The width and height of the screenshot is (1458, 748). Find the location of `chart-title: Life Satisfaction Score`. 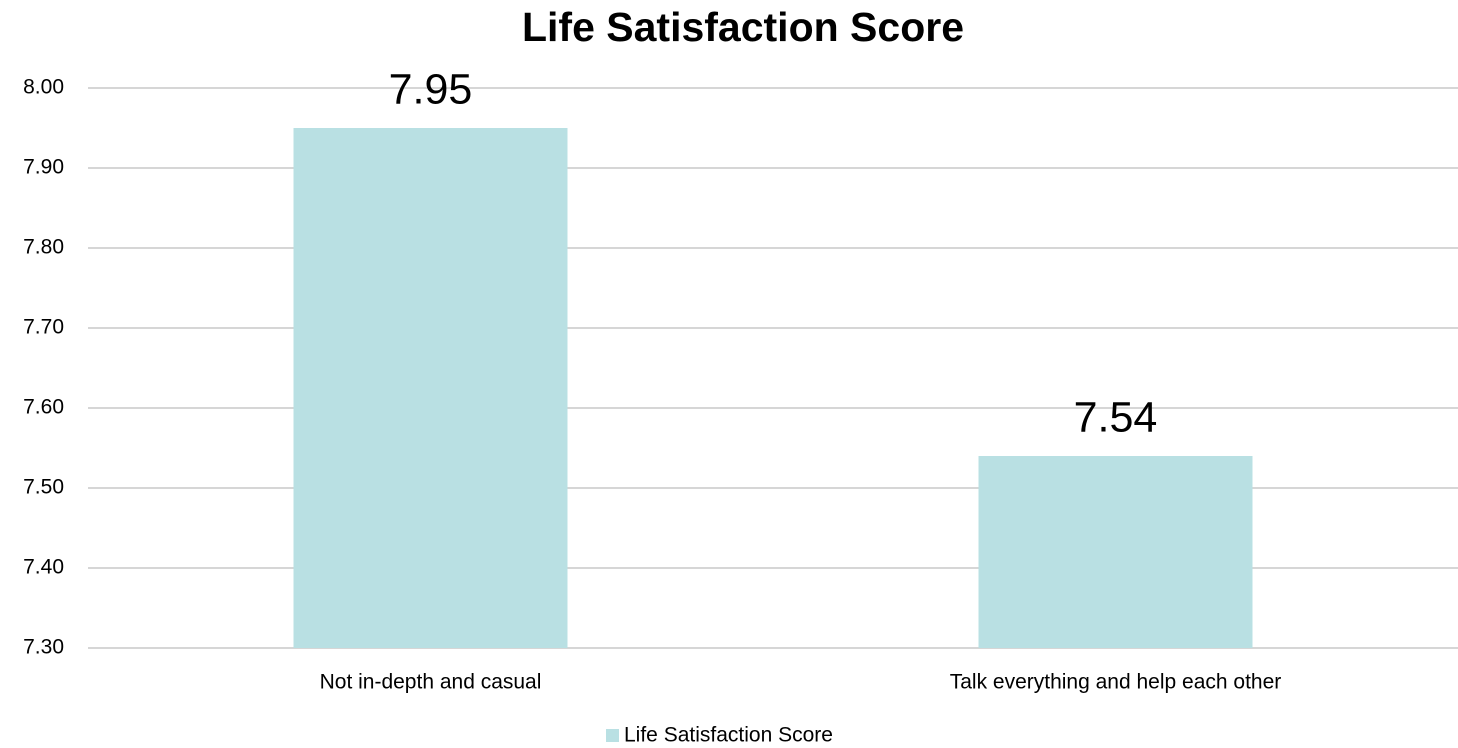

chart-title: Life Satisfaction Score is located at coordinates (743, 27).